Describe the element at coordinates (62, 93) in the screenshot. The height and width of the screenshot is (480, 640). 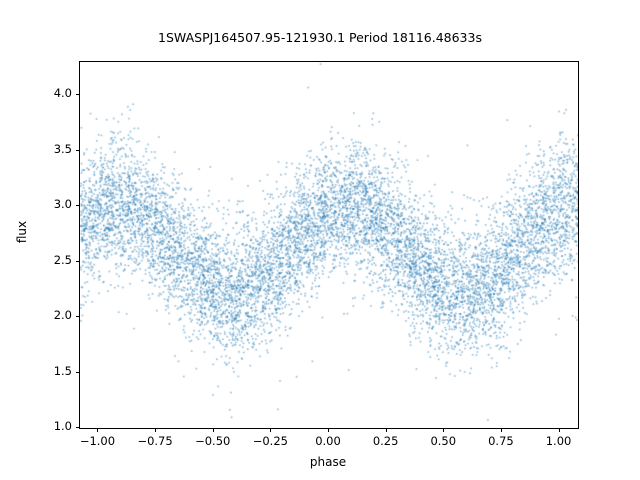
I see `y-tick-label: 4.0` at that location.